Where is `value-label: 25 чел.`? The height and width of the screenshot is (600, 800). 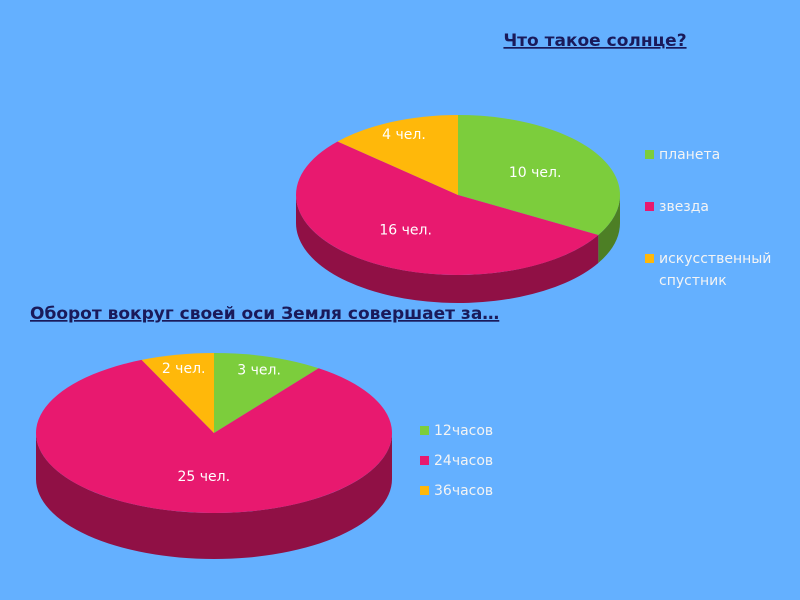 value-label: 25 чел. is located at coordinates (203, 477).